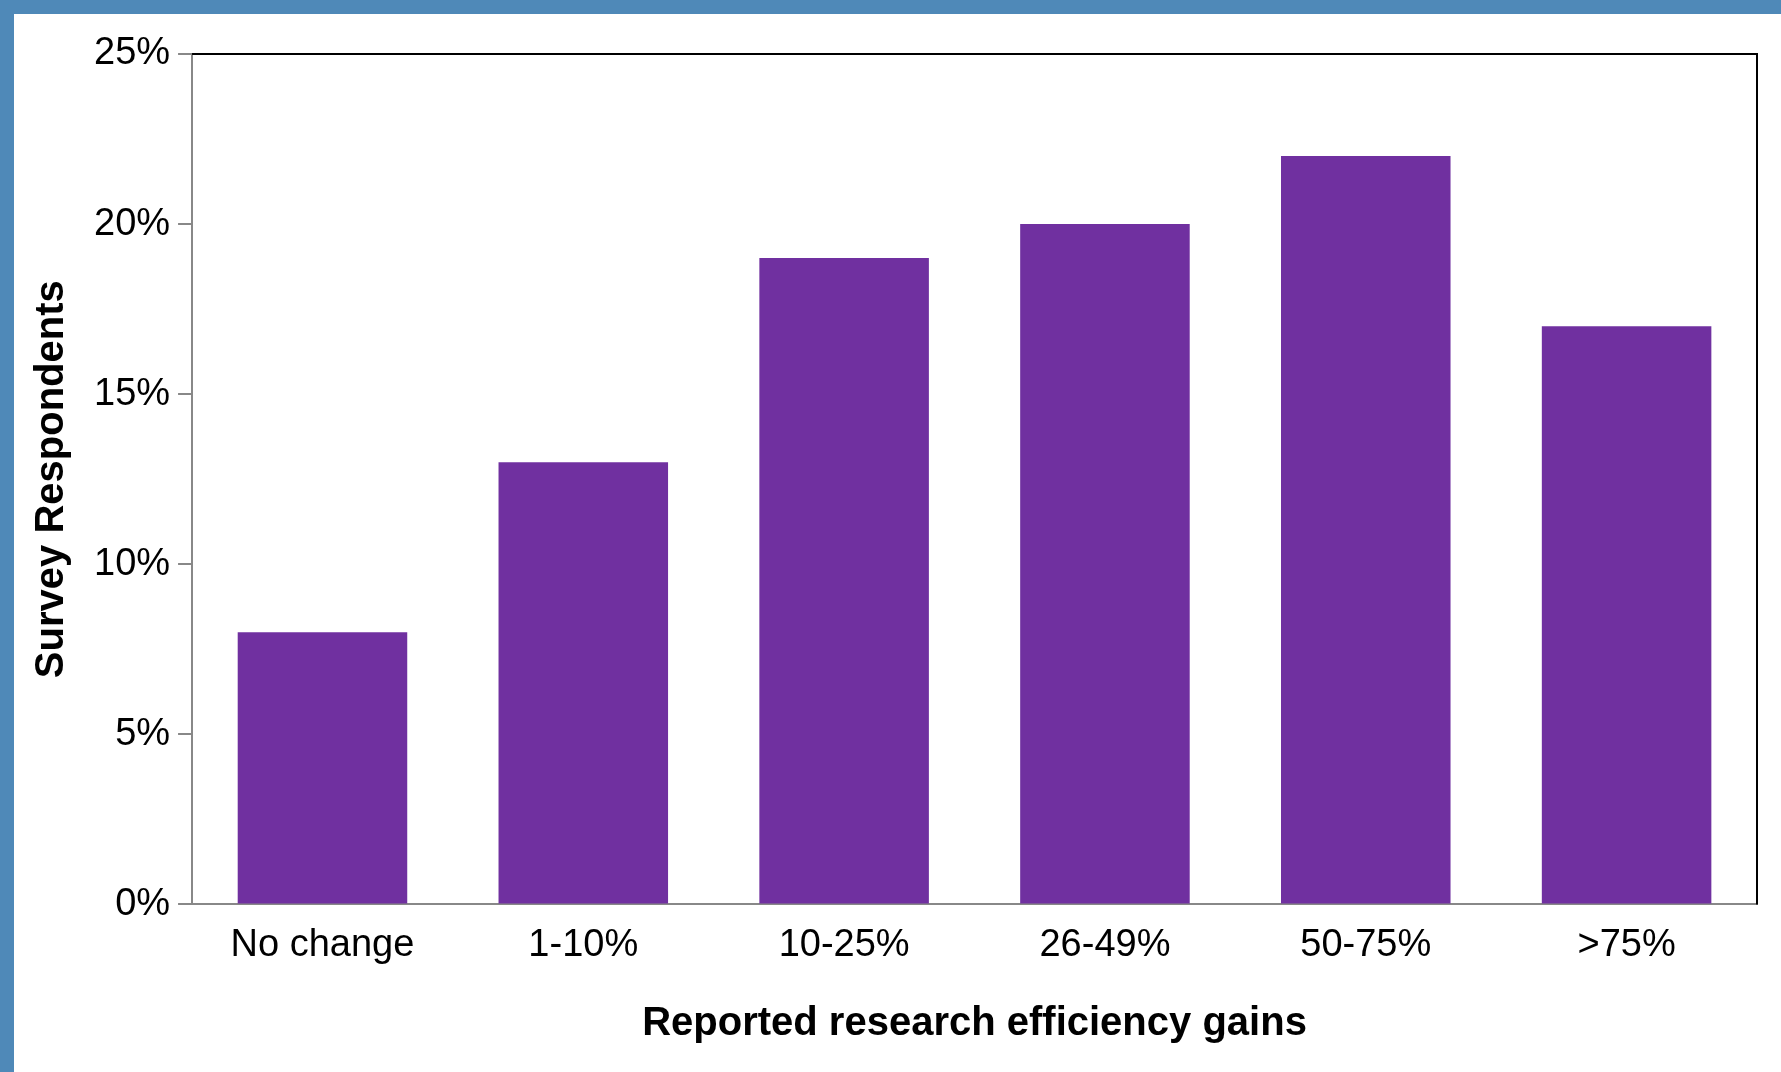 This screenshot has height=1072, width=1781. I want to click on y-tick-label: 10%, so click(132, 561).